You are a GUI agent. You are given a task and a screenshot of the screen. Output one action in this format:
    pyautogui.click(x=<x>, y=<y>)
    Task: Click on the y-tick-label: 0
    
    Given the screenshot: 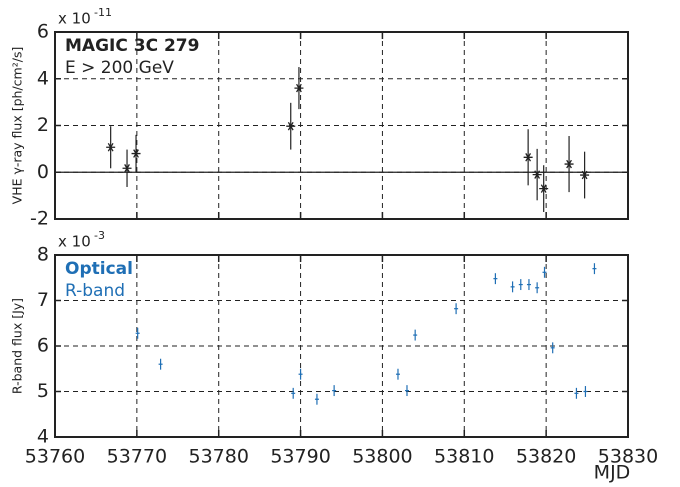 What is the action you would take?
    pyautogui.click(x=43, y=172)
    